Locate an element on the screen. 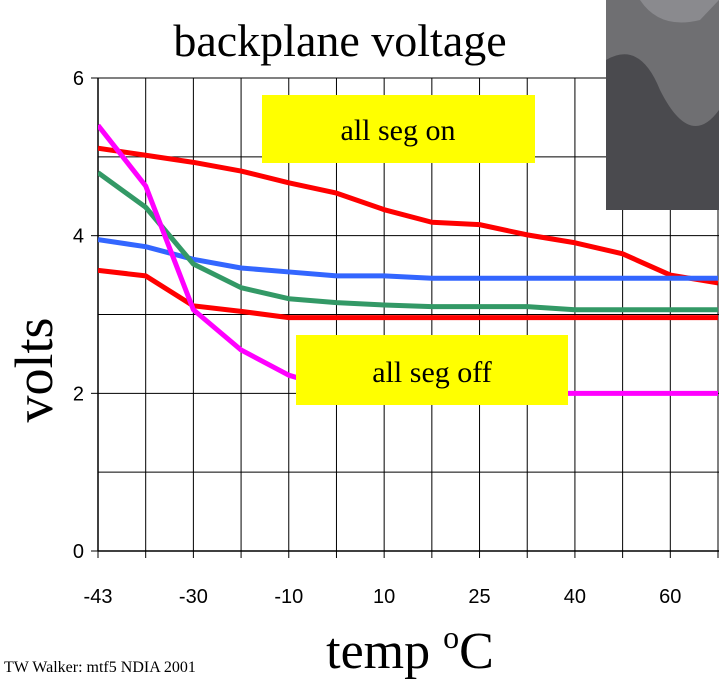 The height and width of the screenshot is (681, 719). x-tick-label: 60 is located at coordinates (670, 597).